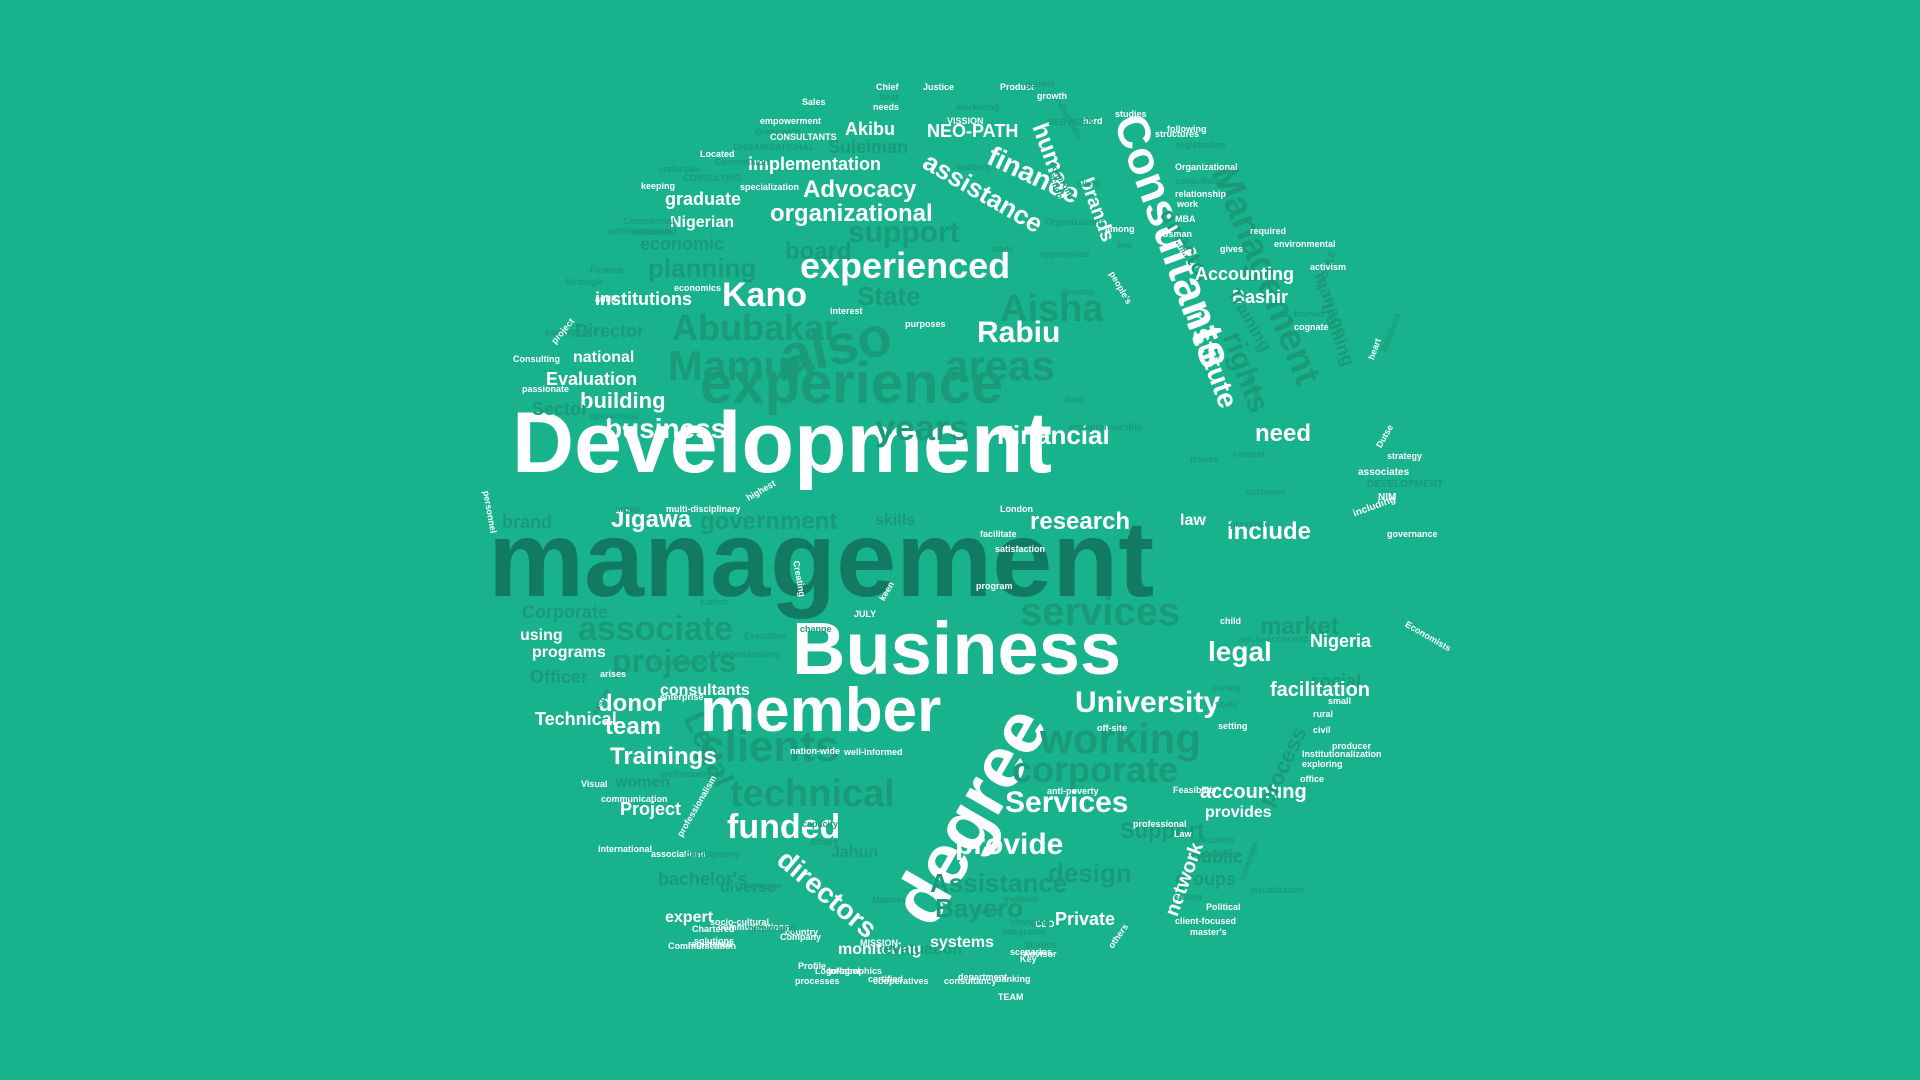  Describe the element at coordinates (1189, 897) in the screenshot. I see `cloud-word-caliber: caliber` at that location.